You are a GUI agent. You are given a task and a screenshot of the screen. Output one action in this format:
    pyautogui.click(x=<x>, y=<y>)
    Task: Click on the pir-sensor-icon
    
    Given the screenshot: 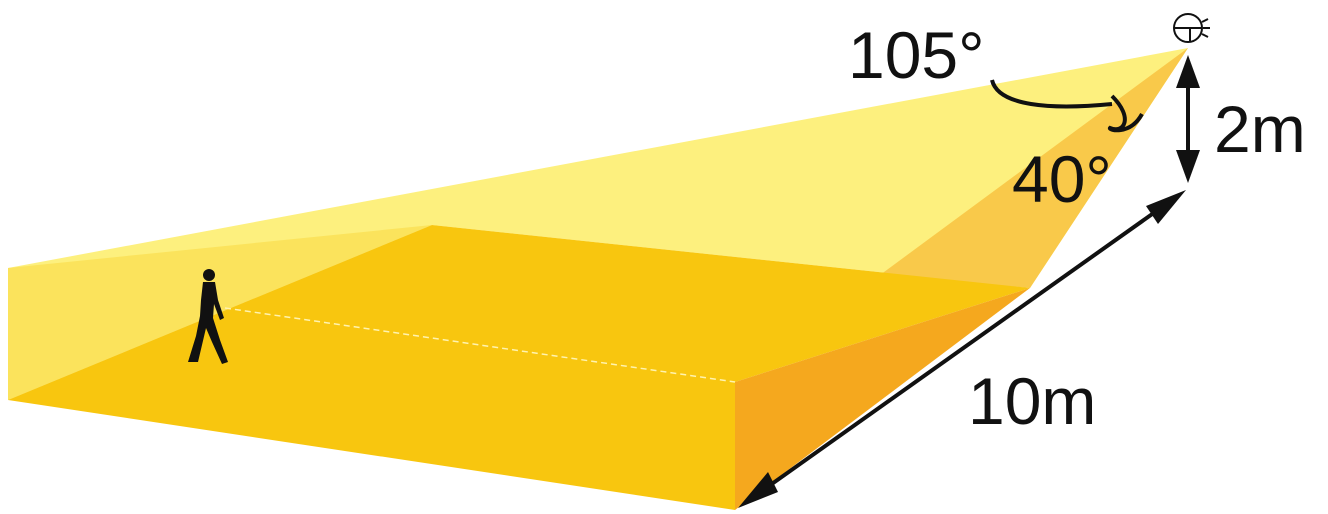 What is the action you would take?
    pyautogui.click(x=1191, y=28)
    